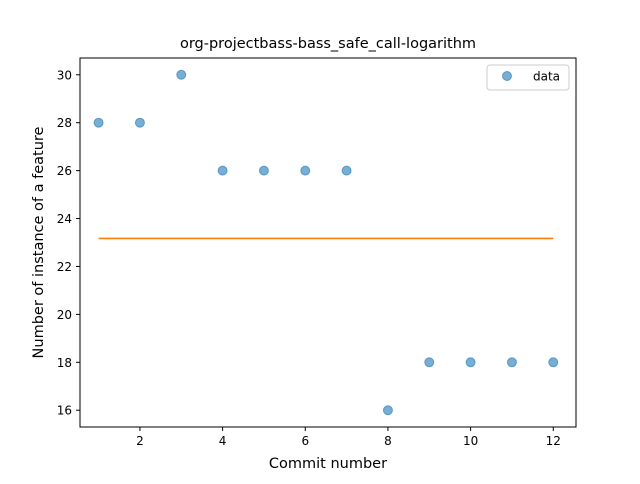 The width and height of the screenshot is (640, 484). I want to click on chart-title: org-projectbass-bass_safe_call-logarithm, so click(328, 44).